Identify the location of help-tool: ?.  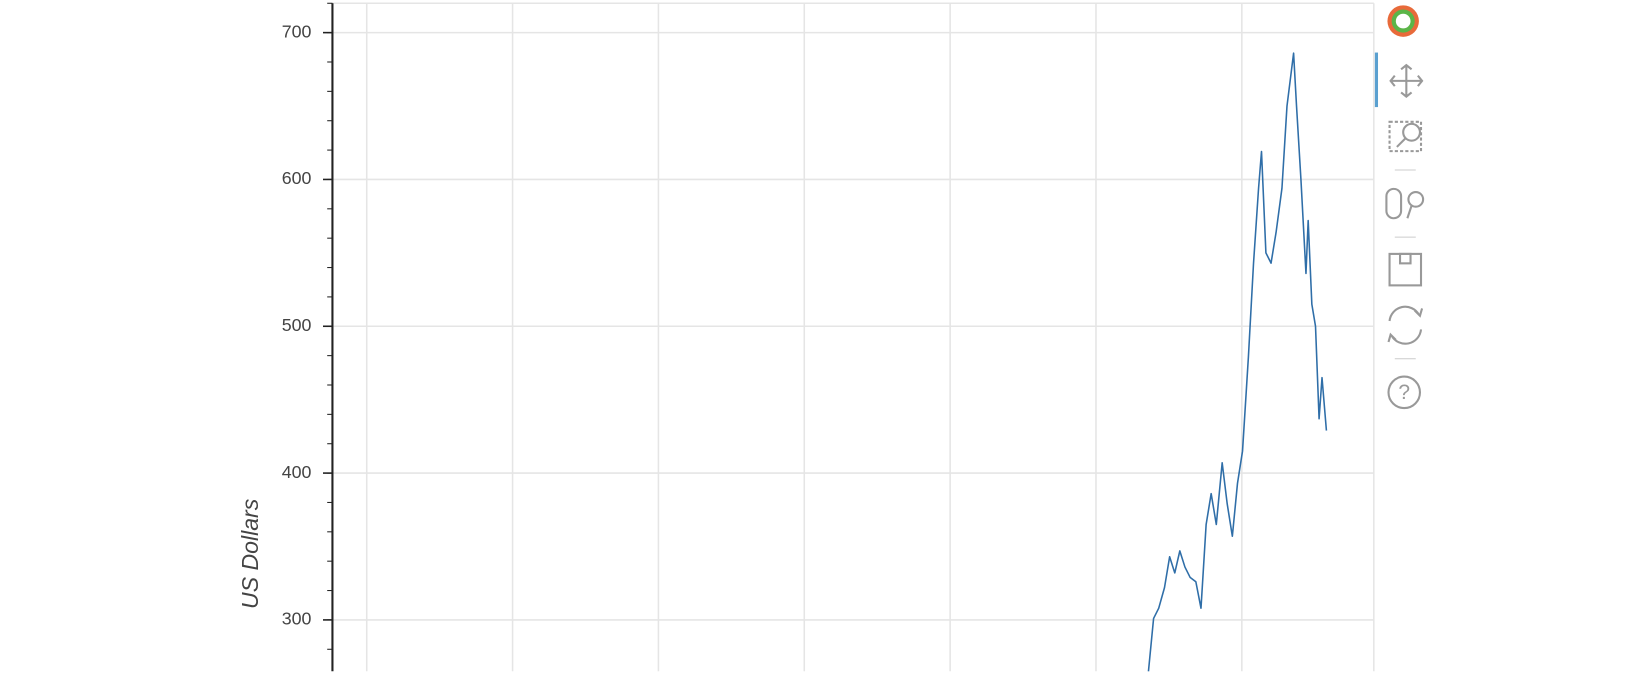
(1404, 392).